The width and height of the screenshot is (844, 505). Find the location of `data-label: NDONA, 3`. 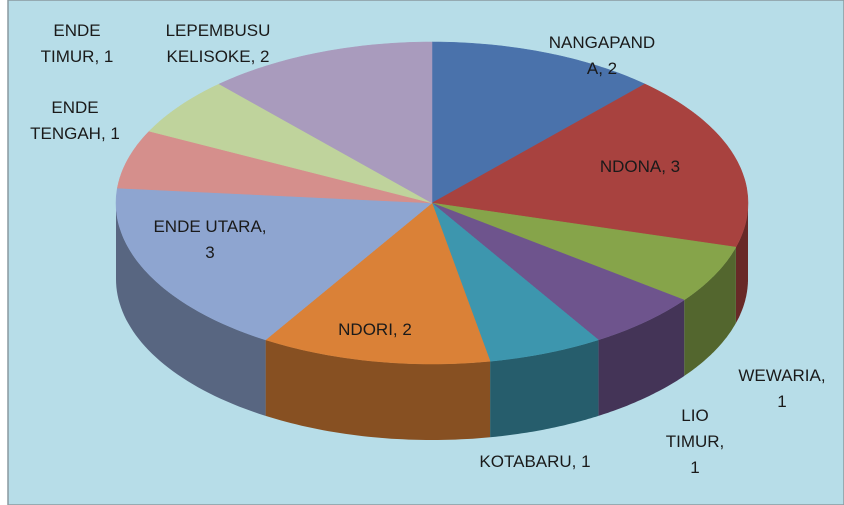

data-label: NDONA, 3 is located at coordinates (640, 166).